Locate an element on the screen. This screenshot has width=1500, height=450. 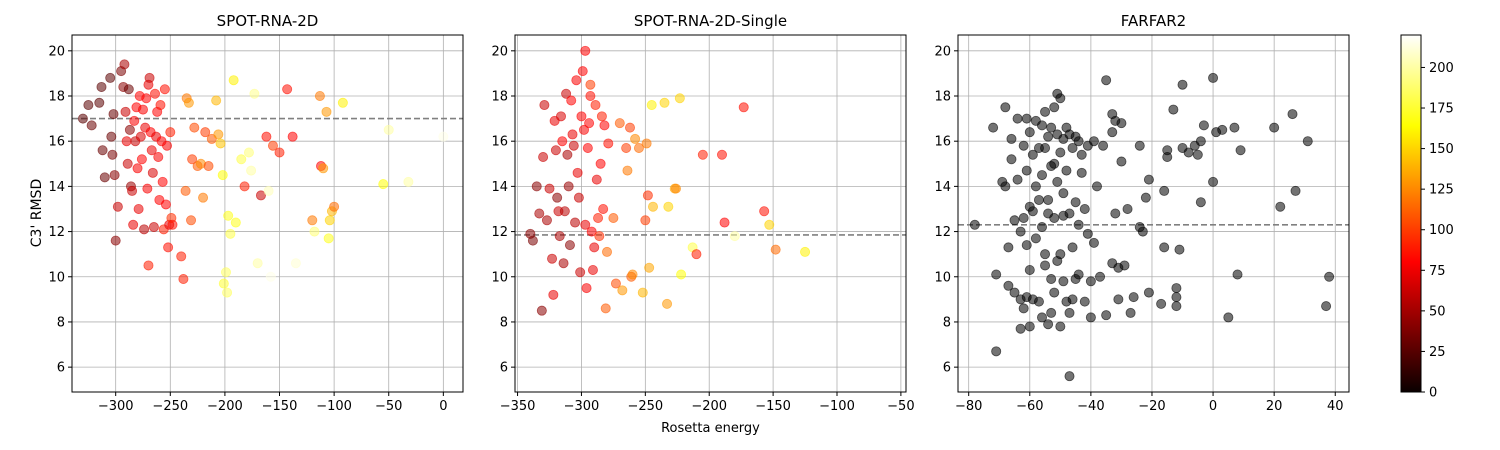
colorbar-ticks: 0 25 50 75 100 125 150 175 200 is located at coordinates (1437, 231).